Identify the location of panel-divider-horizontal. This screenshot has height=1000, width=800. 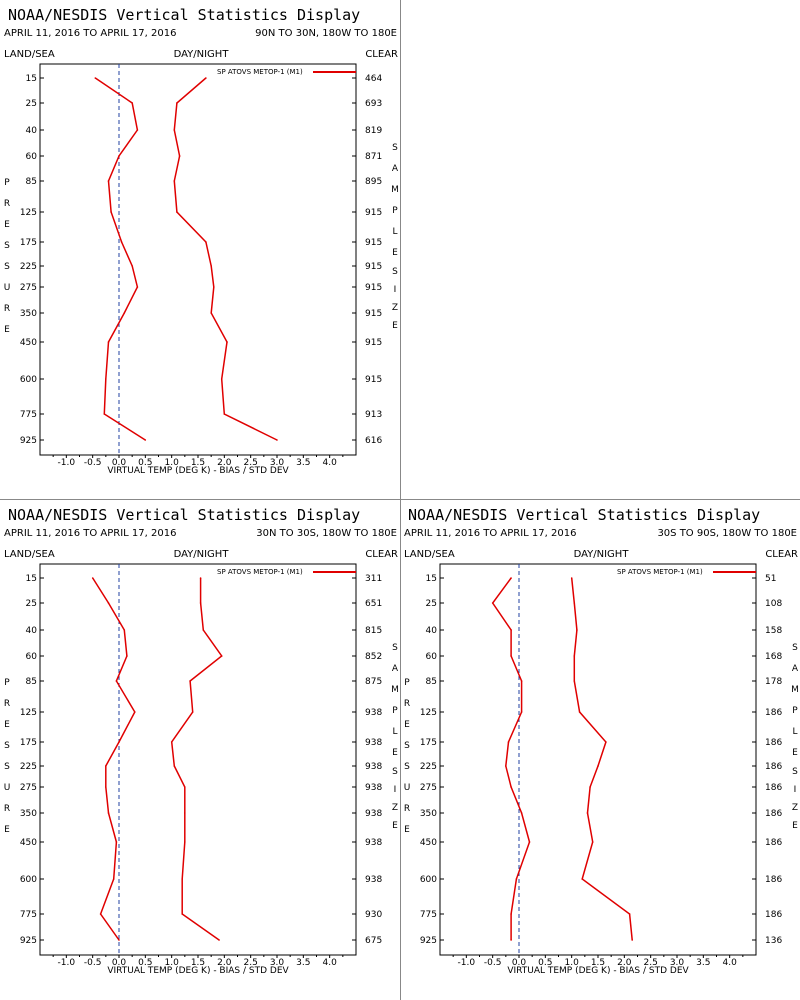
(400, 499).